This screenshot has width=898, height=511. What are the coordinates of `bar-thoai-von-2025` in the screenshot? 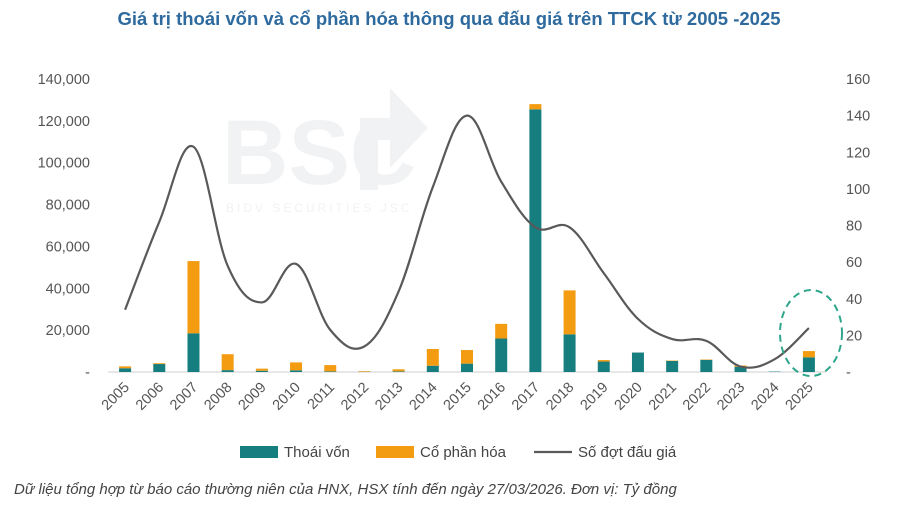 It's located at (808, 364).